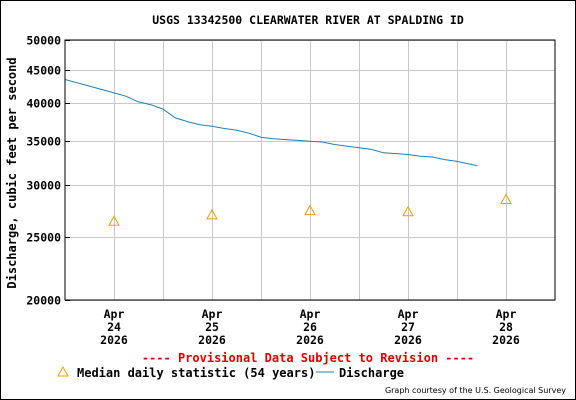  Describe the element at coordinates (43, 238) in the screenshot. I see `y-tick-label: 25000` at that location.